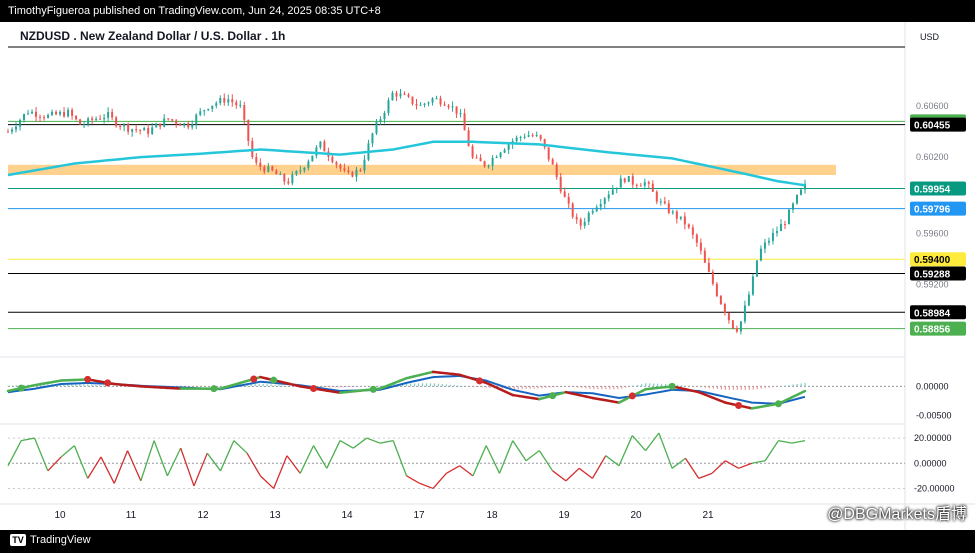  I want to click on time-tick-label: 12, so click(203, 515).